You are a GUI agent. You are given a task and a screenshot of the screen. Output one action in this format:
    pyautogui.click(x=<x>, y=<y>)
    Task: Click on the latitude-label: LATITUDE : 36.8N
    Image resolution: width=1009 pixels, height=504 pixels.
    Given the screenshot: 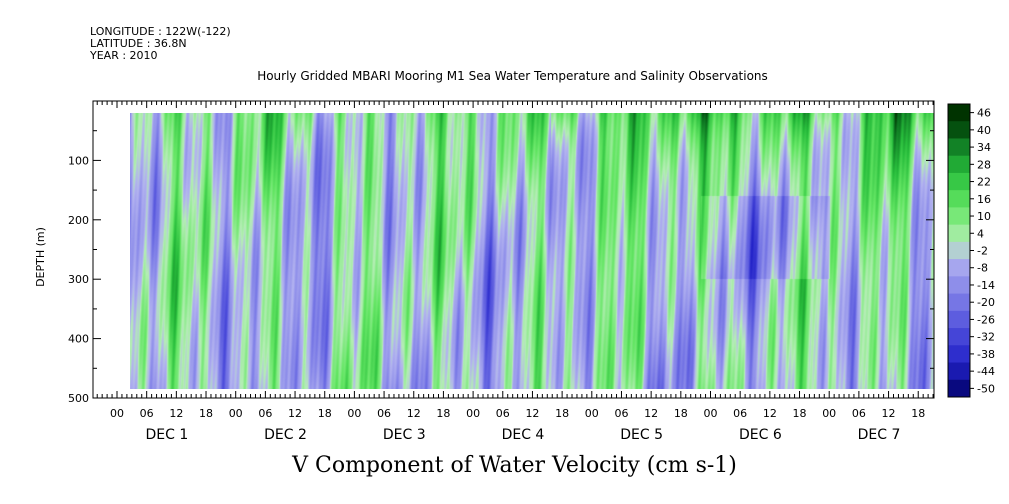 What is the action you would take?
    pyautogui.click(x=138, y=43)
    